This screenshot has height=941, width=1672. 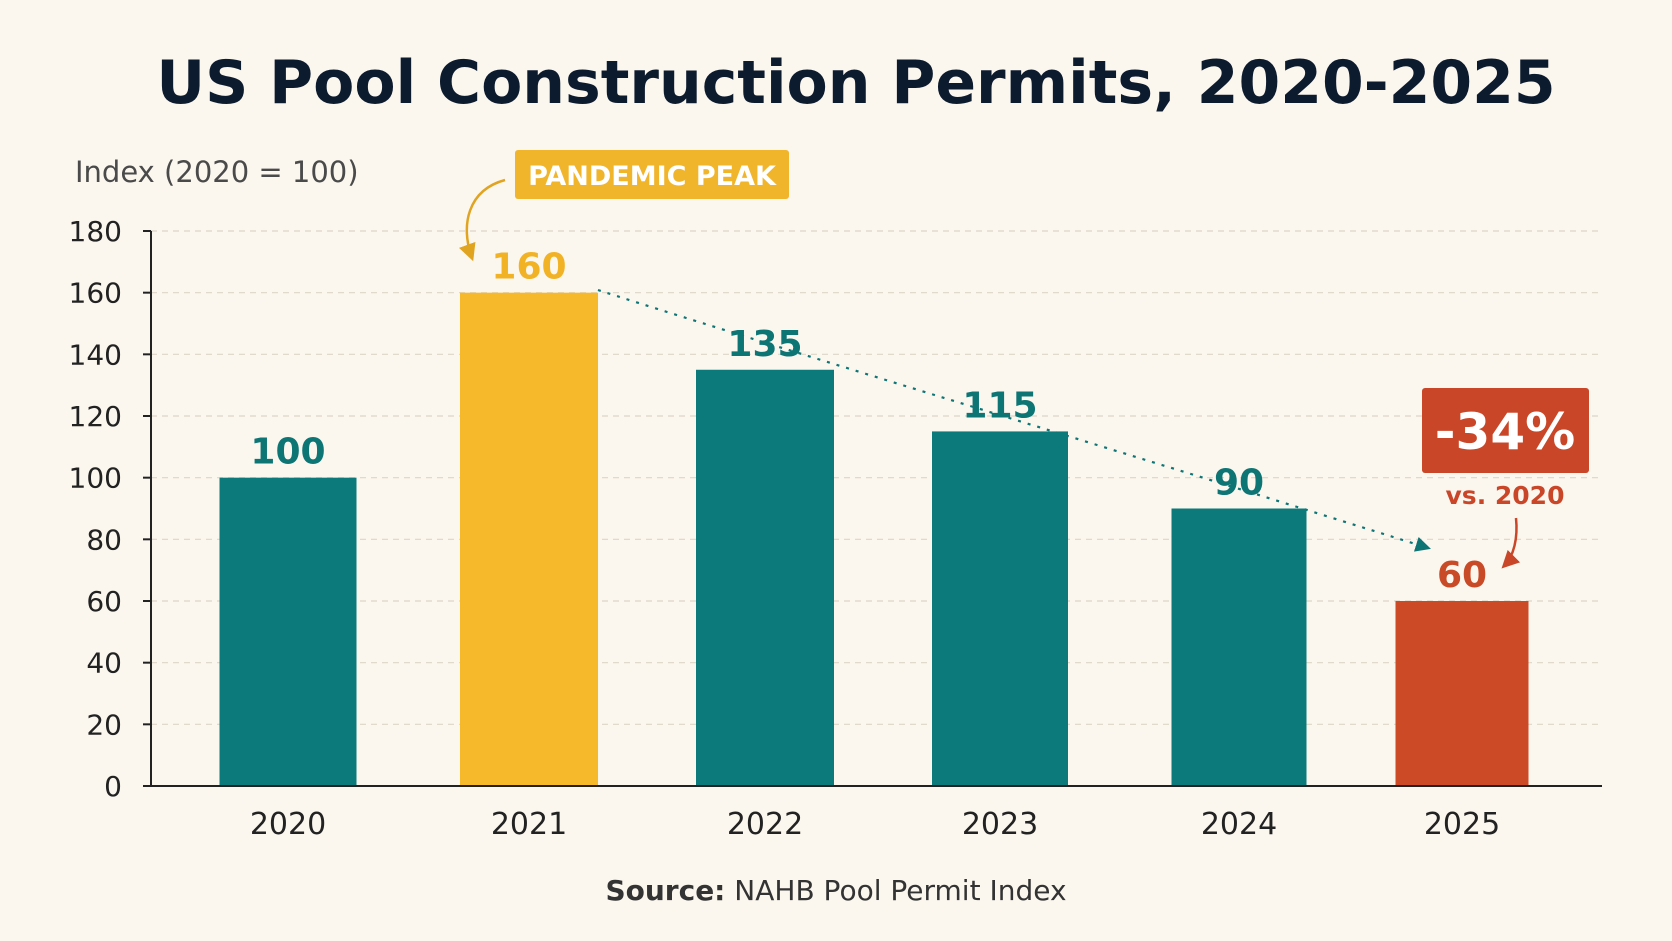 I want to click on change-arrow, so click(x=1511, y=543).